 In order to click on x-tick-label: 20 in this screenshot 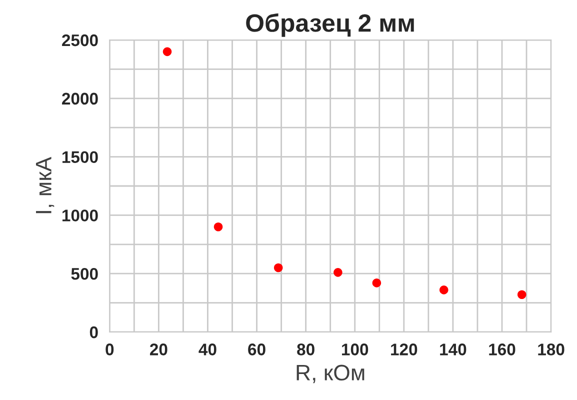, I will do `click(159, 350)`.